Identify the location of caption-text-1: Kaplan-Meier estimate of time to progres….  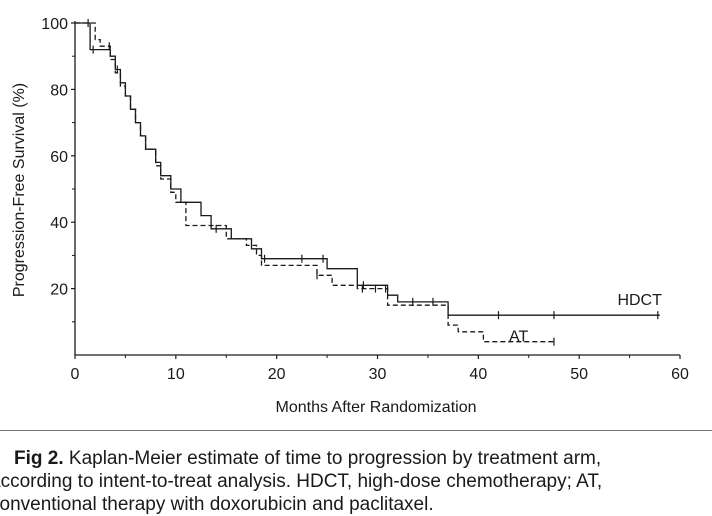
(335, 458).